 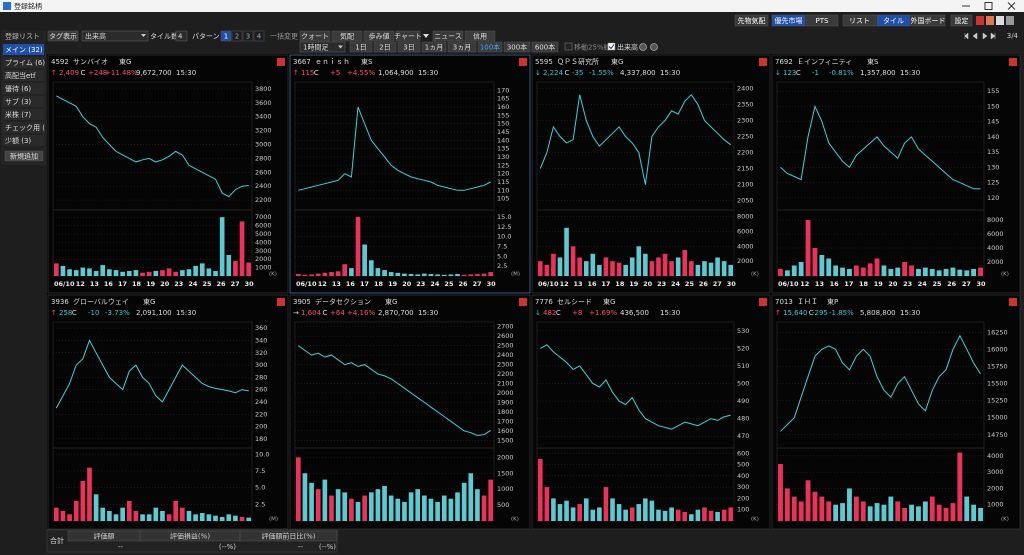 What do you see at coordinates (181, 36) in the screenshot?
I see `tile-count-select` at bounding box center [181, 36].